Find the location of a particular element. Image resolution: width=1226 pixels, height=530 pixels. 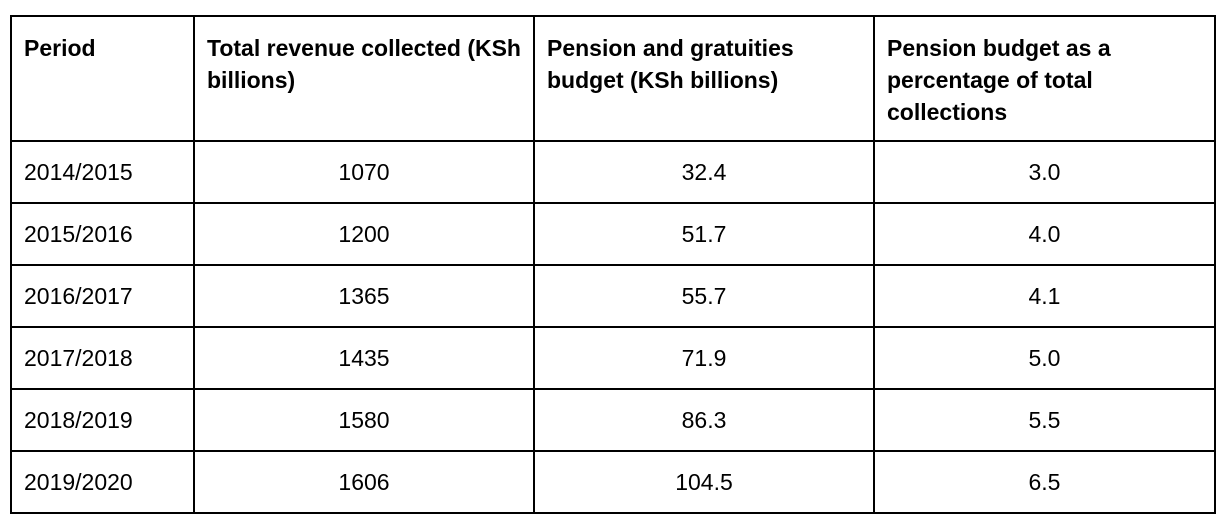

header-total-revenue: Total revenue collected (KSh billions) is located at coordinates (364, 78).